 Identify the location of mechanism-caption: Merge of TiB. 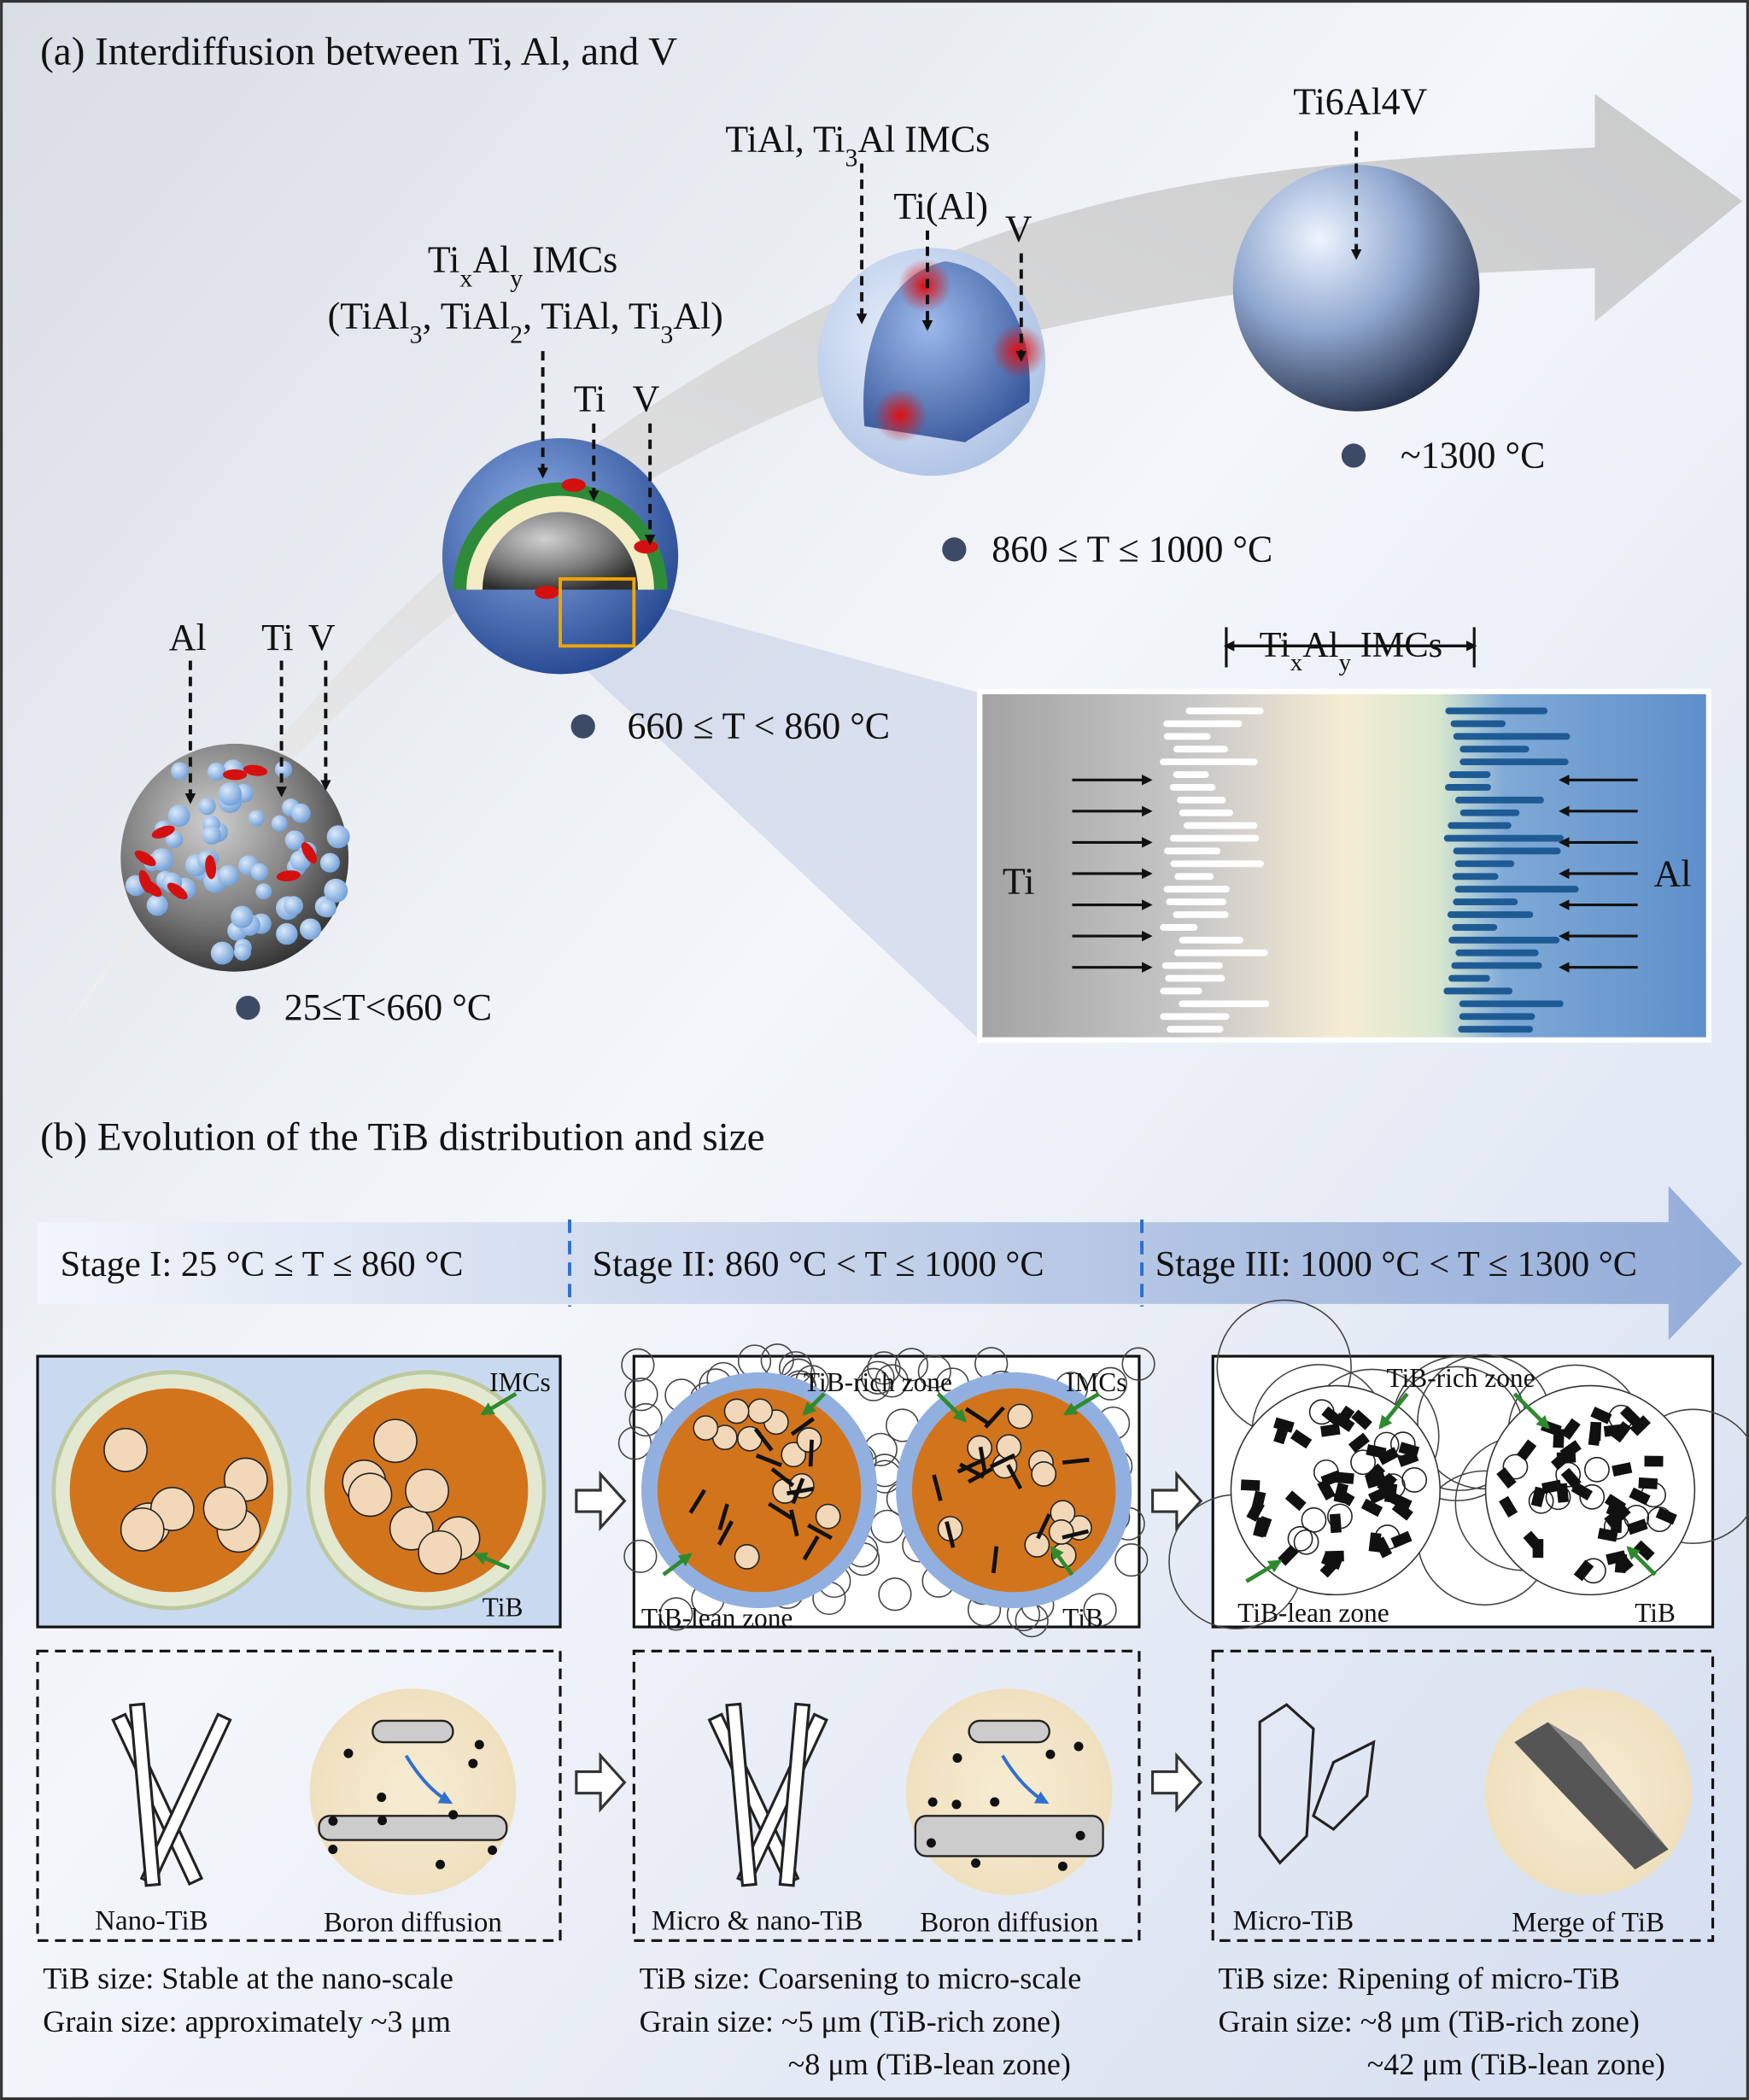
(1588, 1922).